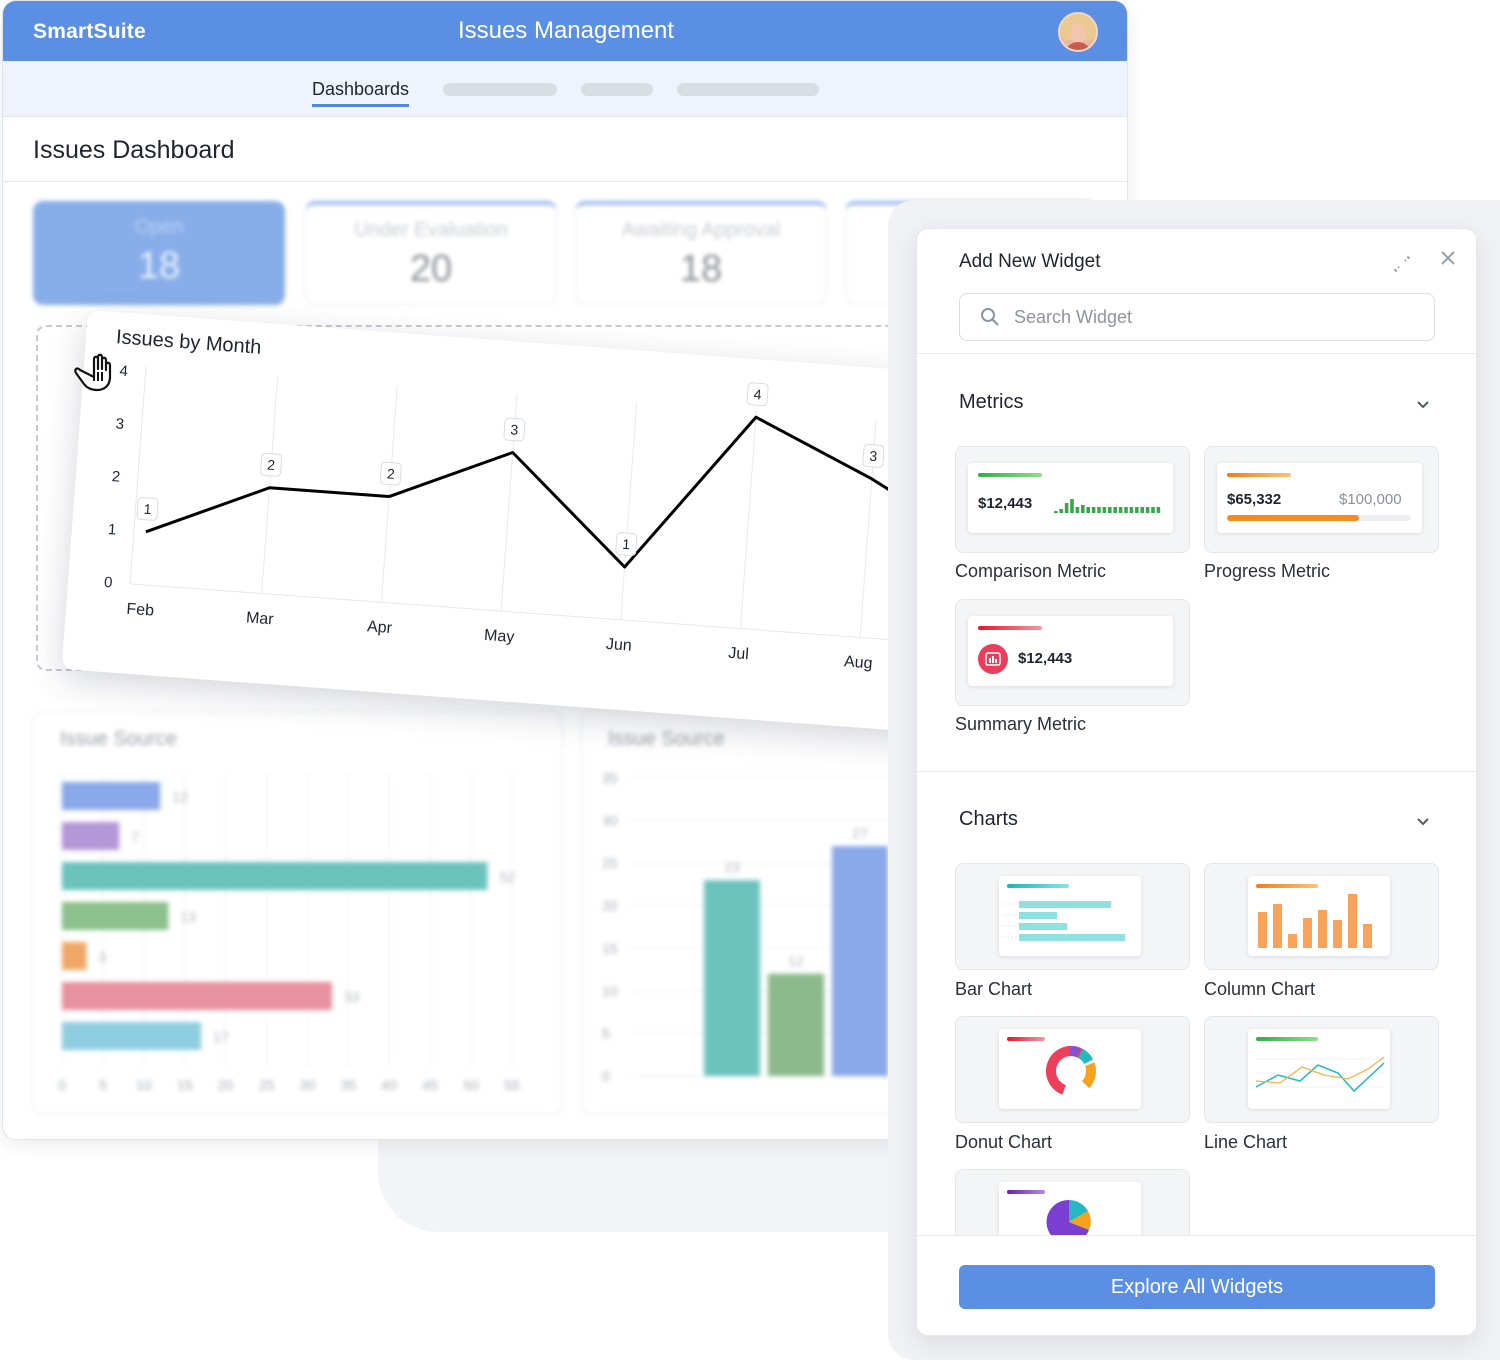  I want to click on stat-card-awaiting-approval: Awaiting Approval 18, so click(701, 253).